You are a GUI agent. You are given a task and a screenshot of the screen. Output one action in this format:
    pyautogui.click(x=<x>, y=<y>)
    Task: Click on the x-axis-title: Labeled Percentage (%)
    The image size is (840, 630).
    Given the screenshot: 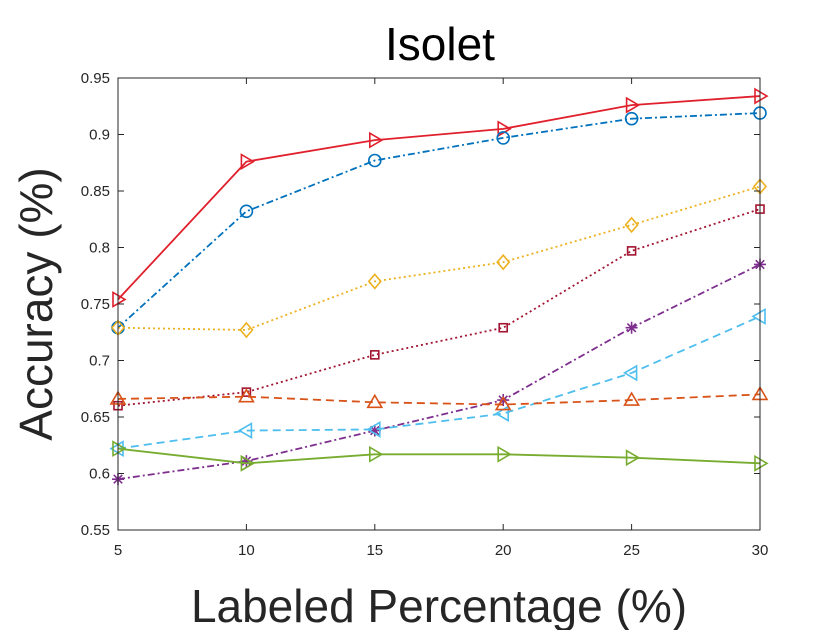 What is the action you would take?
    pyautogui.click(x=439, y=605)
    